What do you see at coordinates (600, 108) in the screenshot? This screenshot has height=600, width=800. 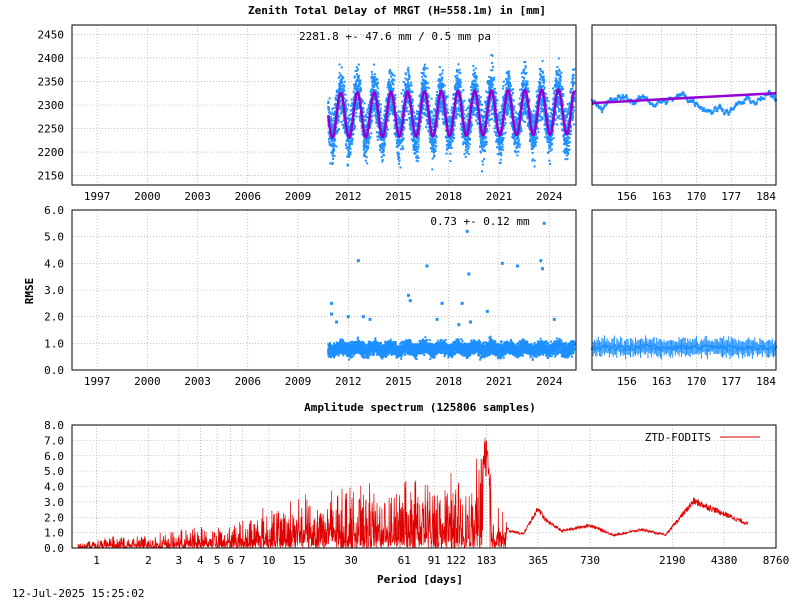 I see `ztd-zoom-point` at bounding box center [600, 108].